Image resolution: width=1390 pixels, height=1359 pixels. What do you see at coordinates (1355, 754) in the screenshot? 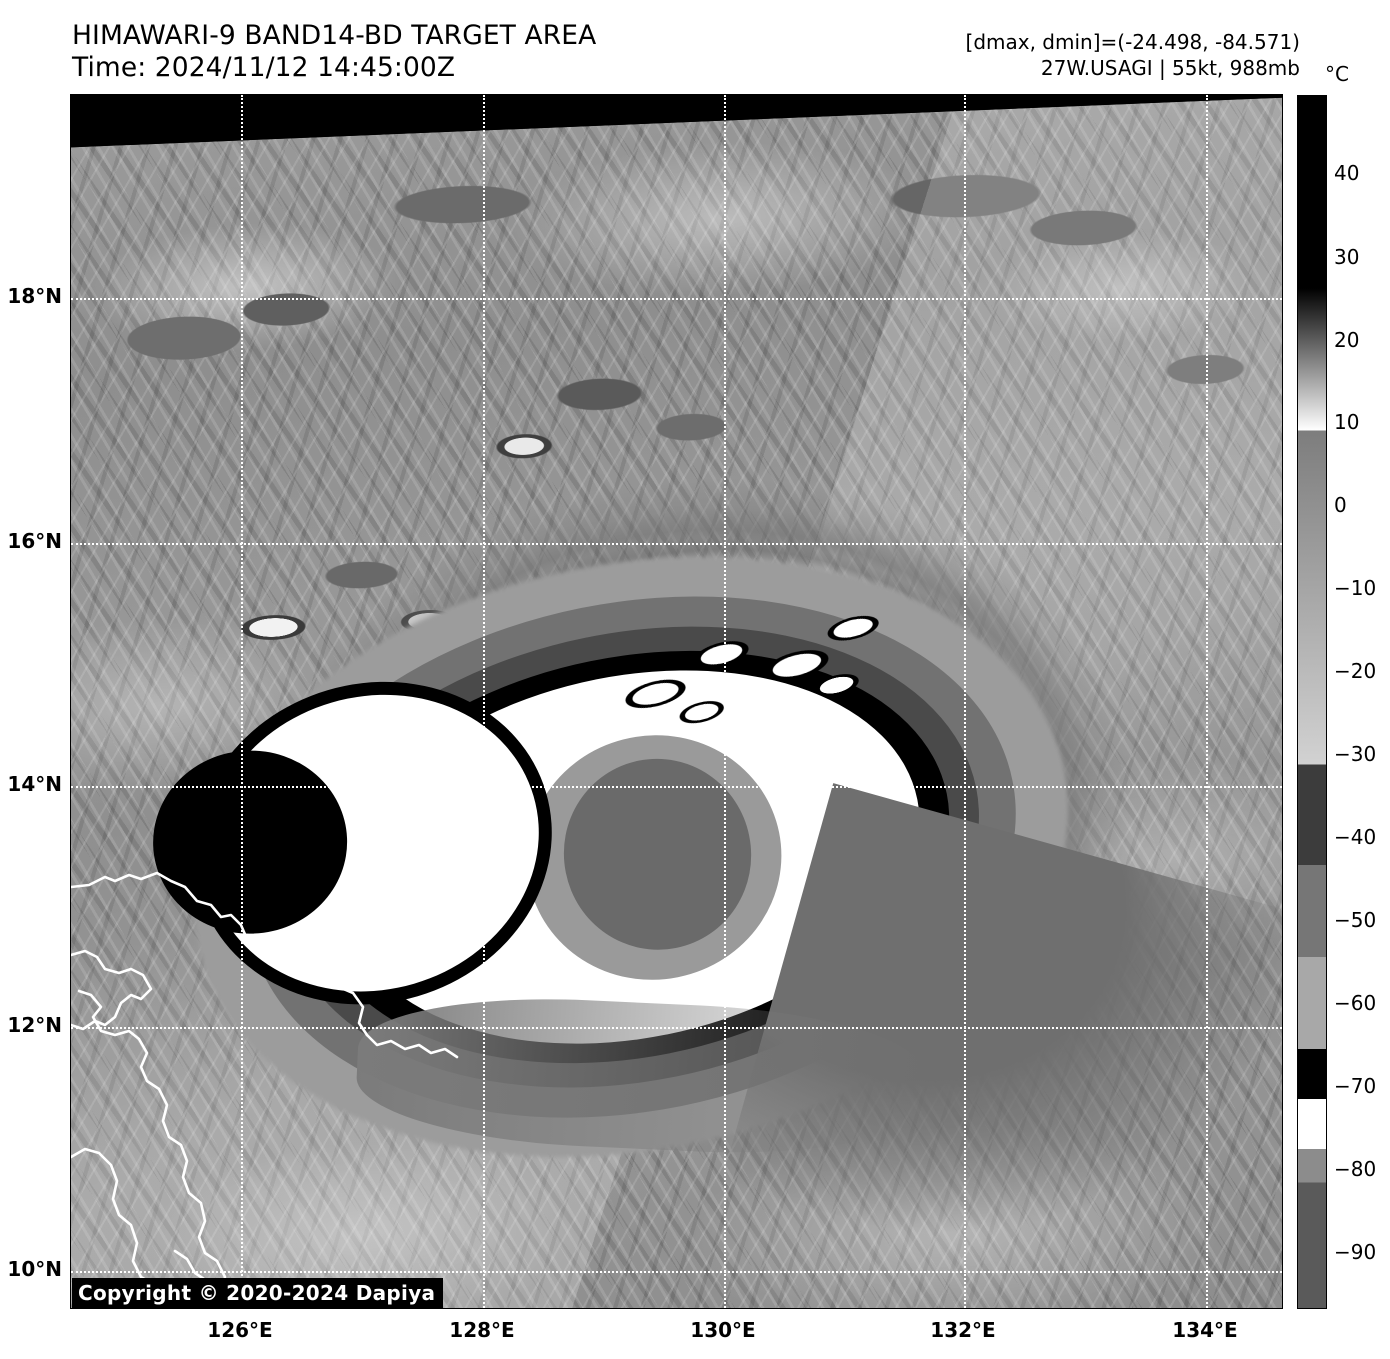
I see `cbtick-m30: −30` at bounding box center [1355, 754].